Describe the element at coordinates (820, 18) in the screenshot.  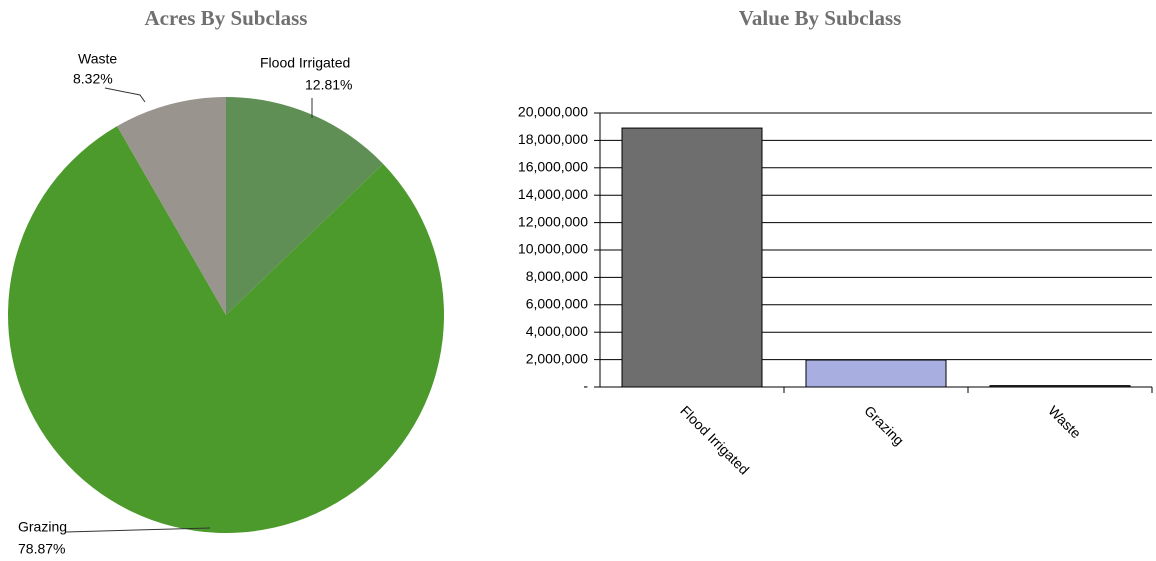
I see `chart-title: Value By Subclass` at that location.